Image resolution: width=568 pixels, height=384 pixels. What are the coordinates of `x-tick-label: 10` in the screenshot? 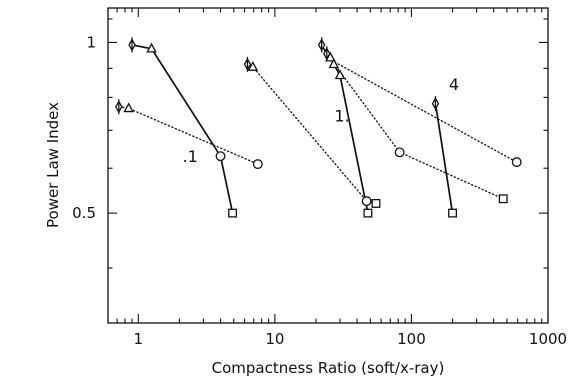 It's located at (274, 339).